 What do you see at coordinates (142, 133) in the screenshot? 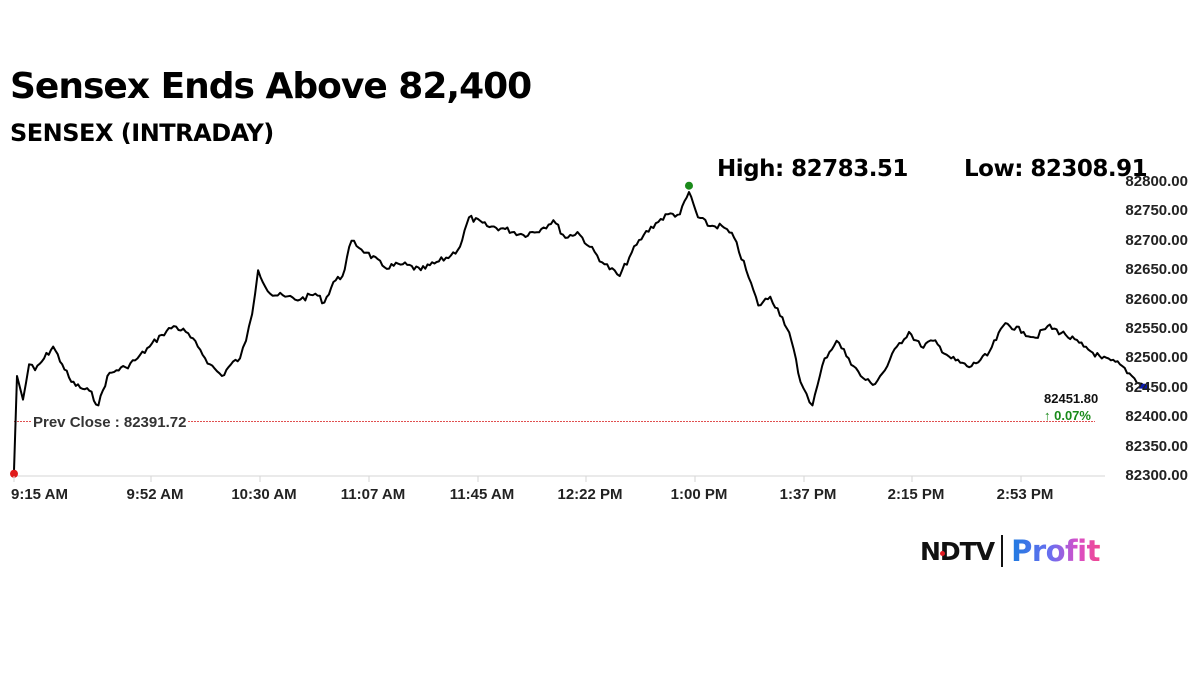
I see `chart-subtitle: SENSEX (INTRADAY)` at bounding box center [142, 133].